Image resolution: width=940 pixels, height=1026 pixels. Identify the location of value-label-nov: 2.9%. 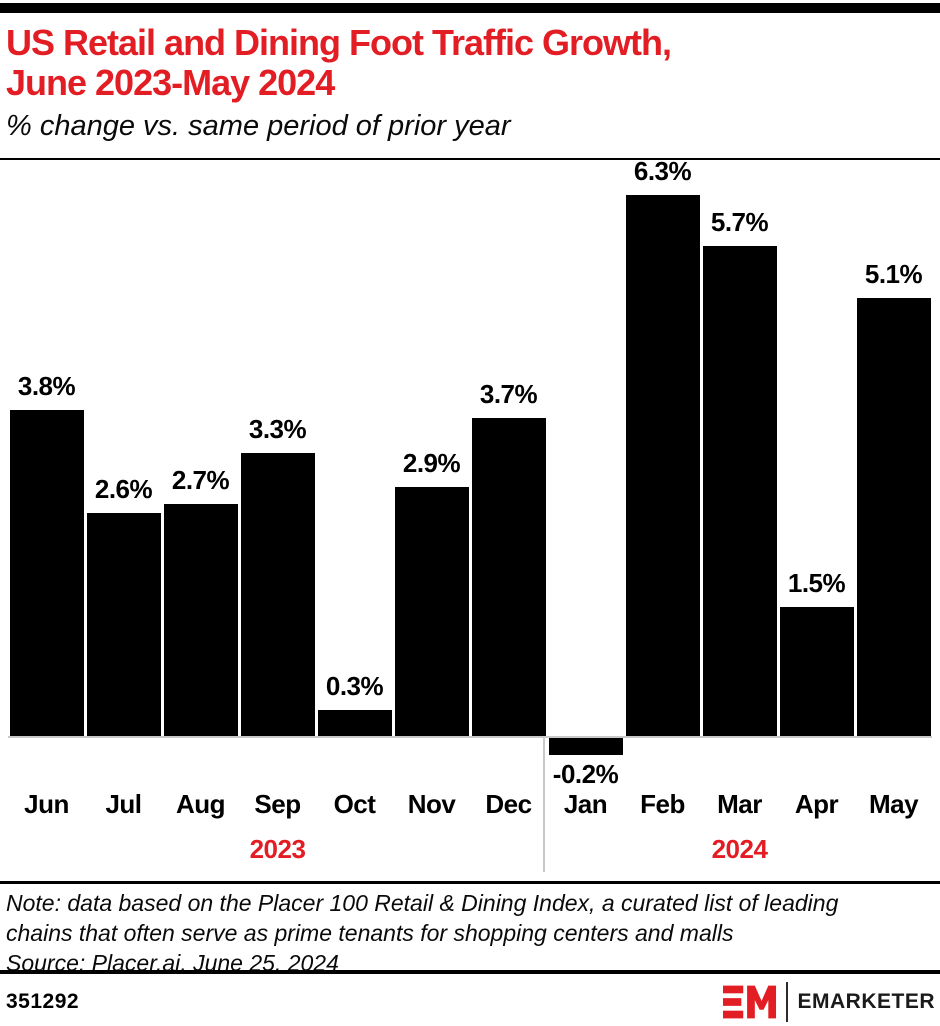
(431, 463).